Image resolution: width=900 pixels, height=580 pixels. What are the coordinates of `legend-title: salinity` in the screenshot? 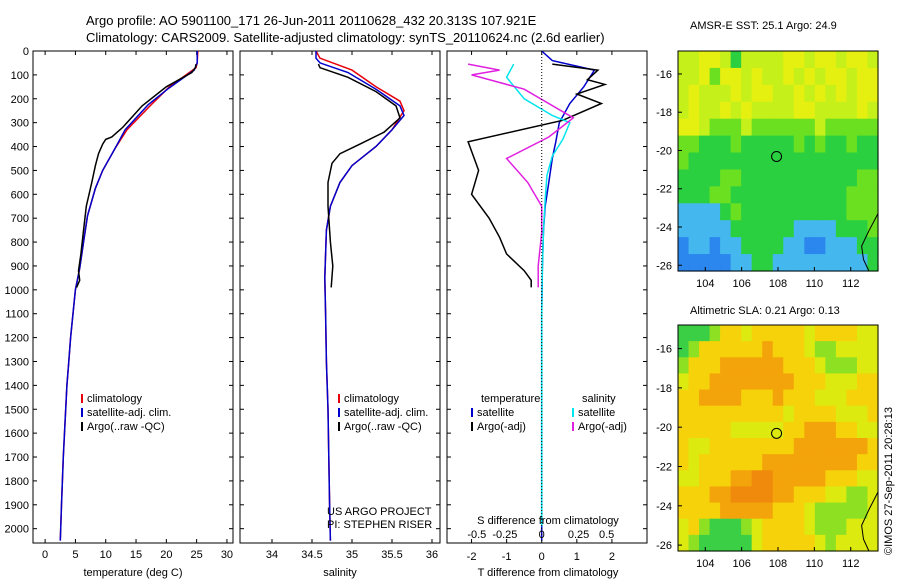 It's located at (599, 399).